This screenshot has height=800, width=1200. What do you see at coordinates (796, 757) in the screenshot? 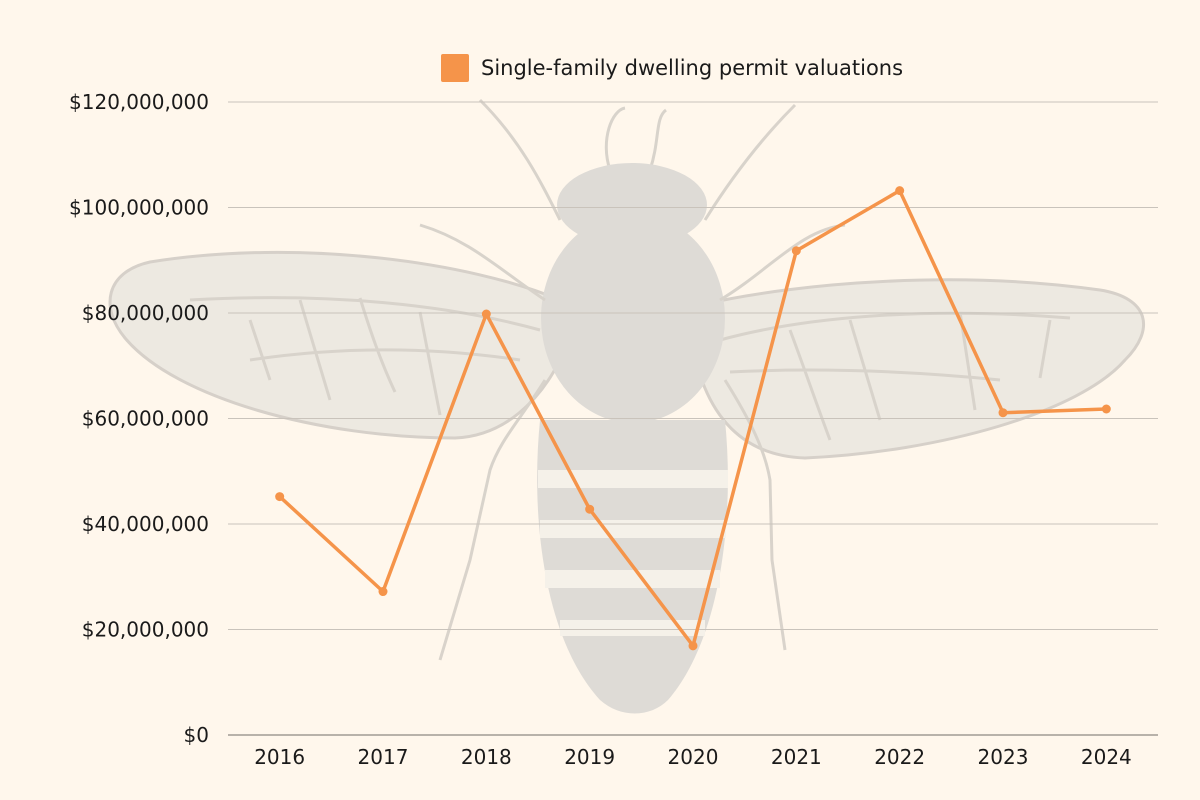
I see `x-tick-label: 2021` at bounding box center [796, 757].